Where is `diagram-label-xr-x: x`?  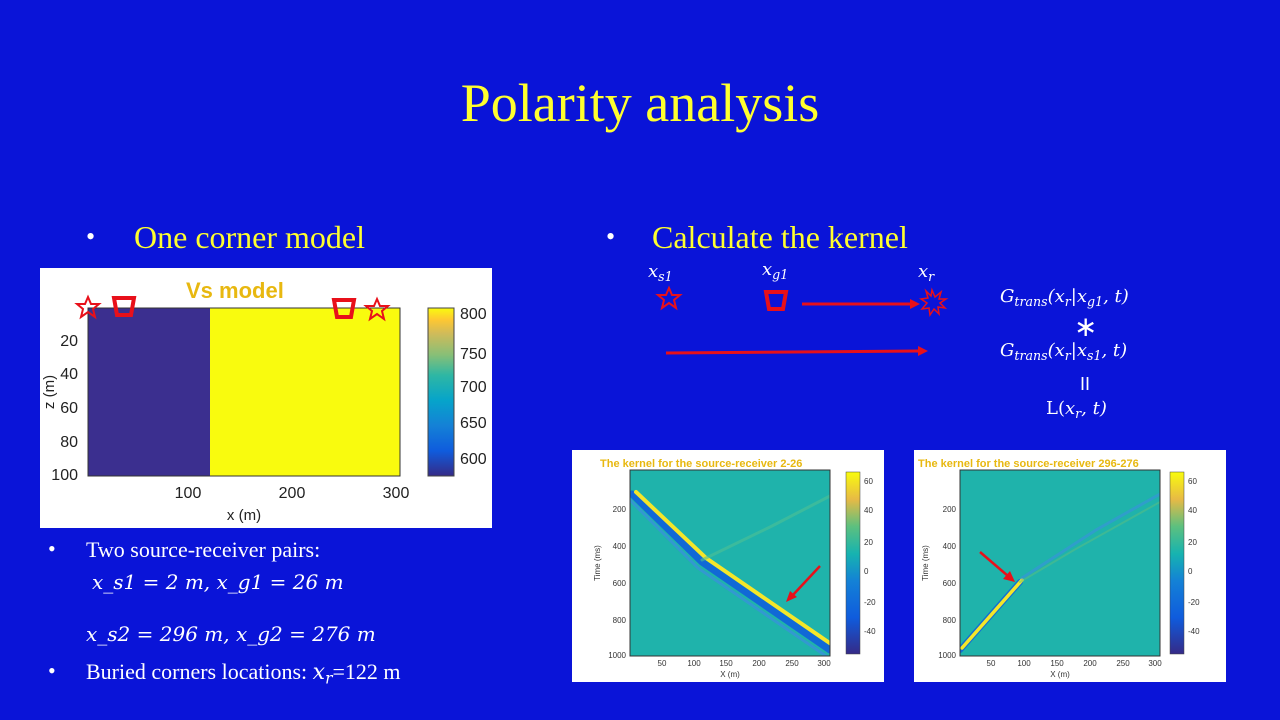
diagram-label-xr-x: x is located at coordinates (923, 271).